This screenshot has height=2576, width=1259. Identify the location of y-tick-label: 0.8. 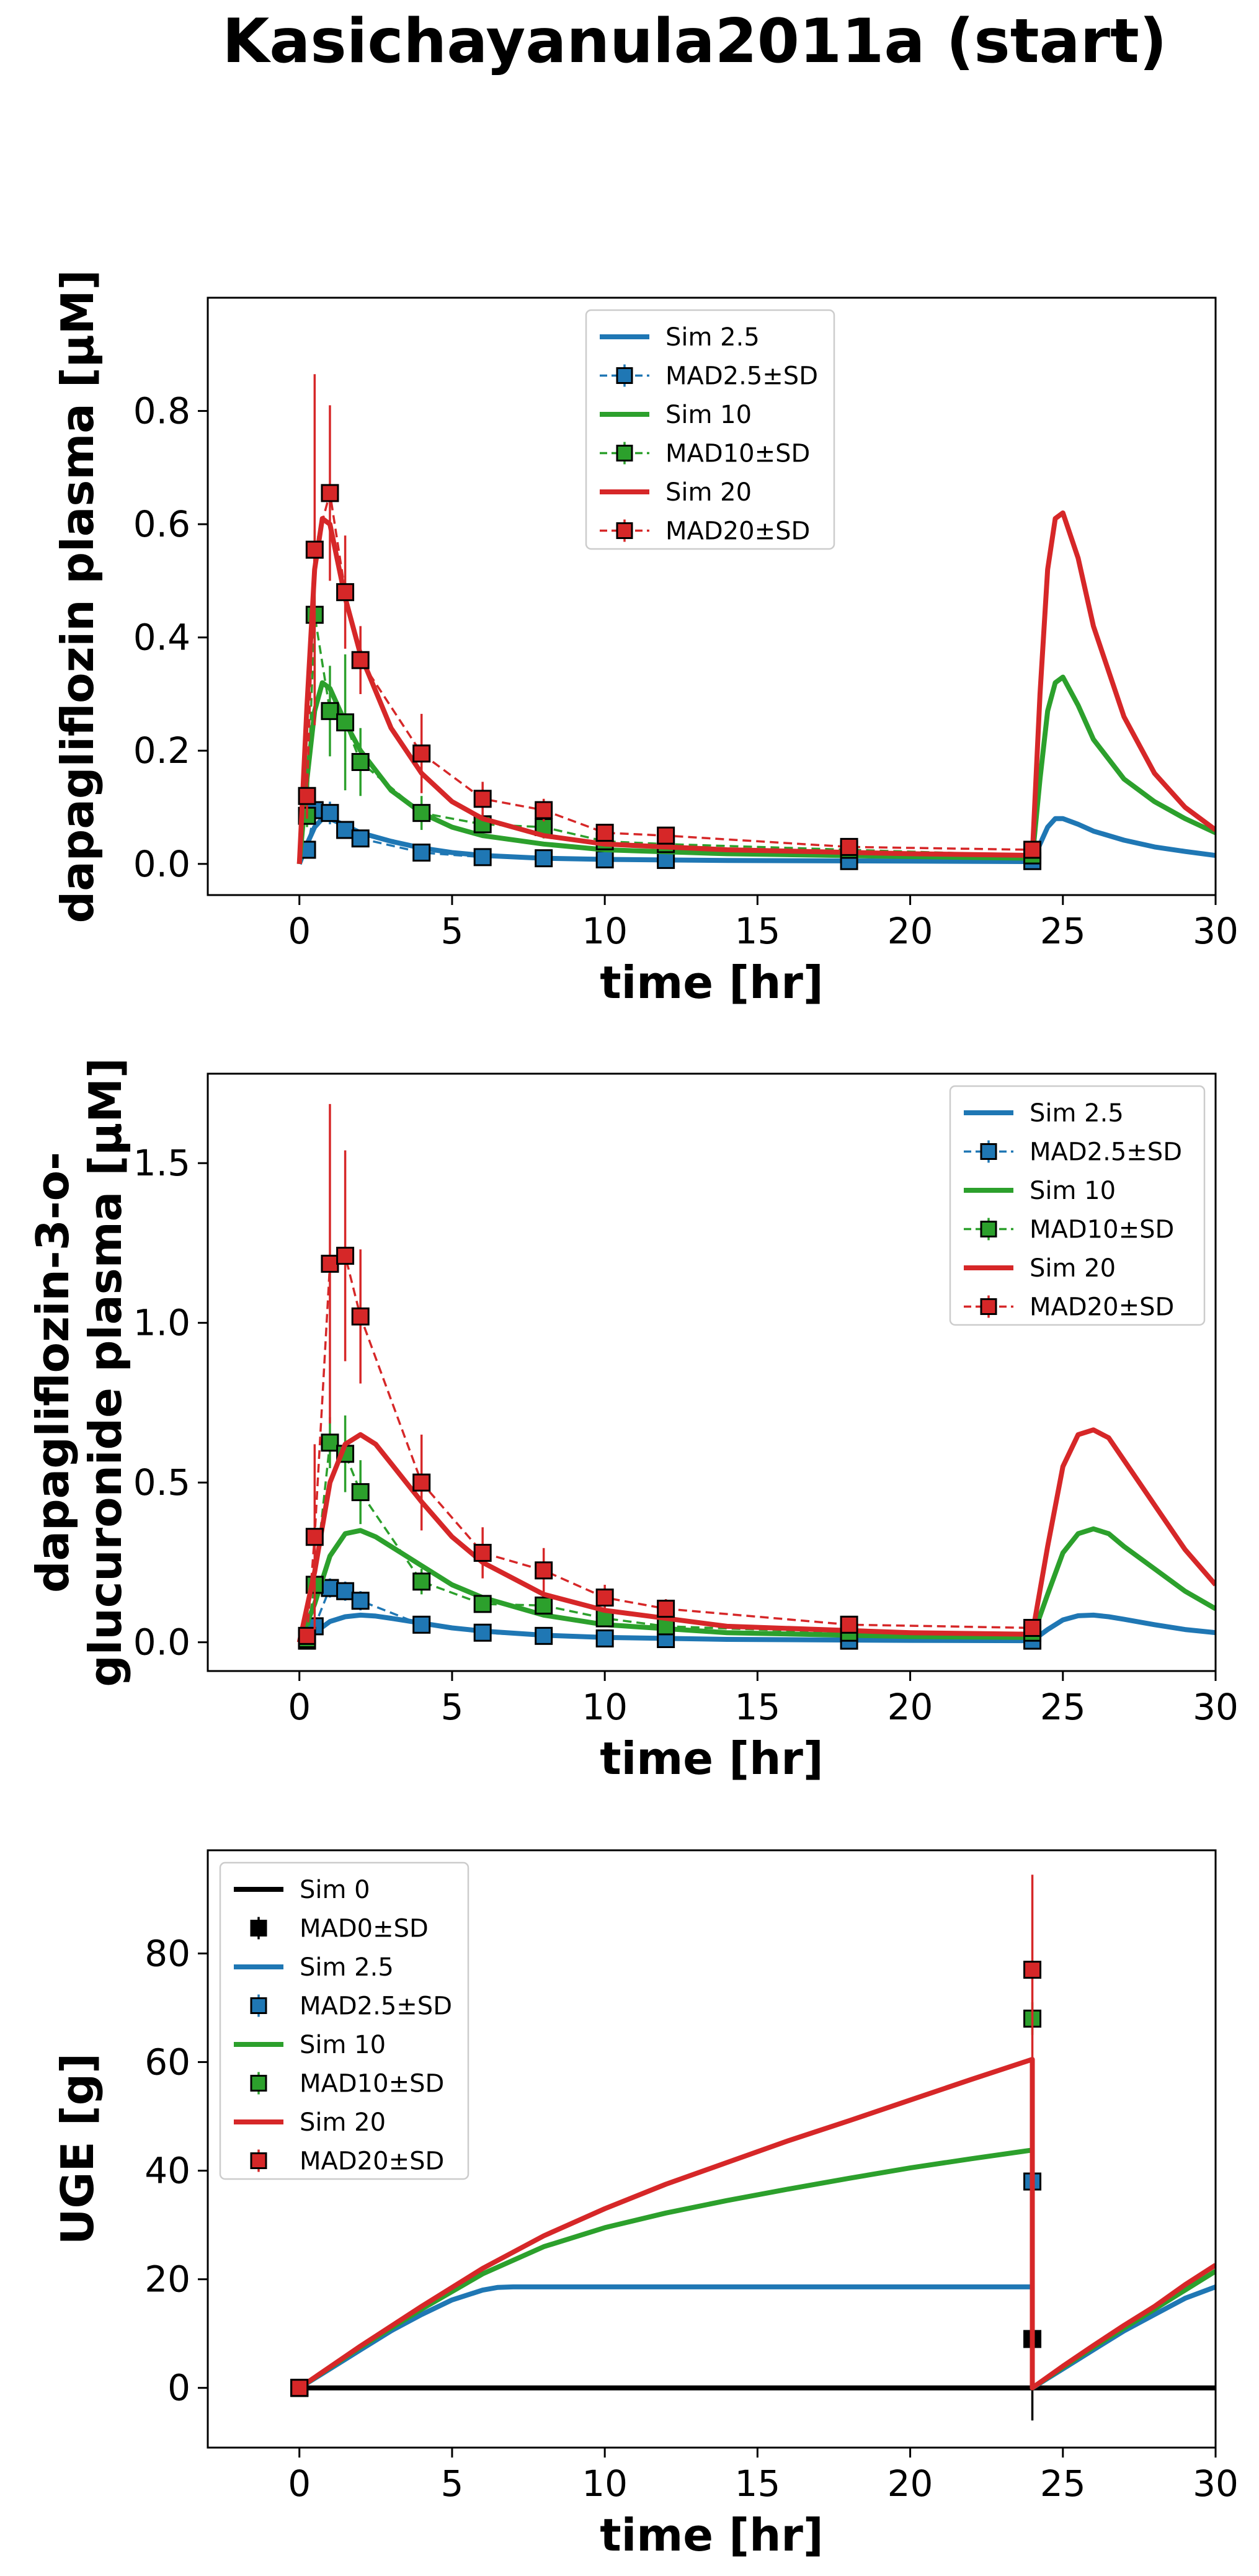
(161, 411).